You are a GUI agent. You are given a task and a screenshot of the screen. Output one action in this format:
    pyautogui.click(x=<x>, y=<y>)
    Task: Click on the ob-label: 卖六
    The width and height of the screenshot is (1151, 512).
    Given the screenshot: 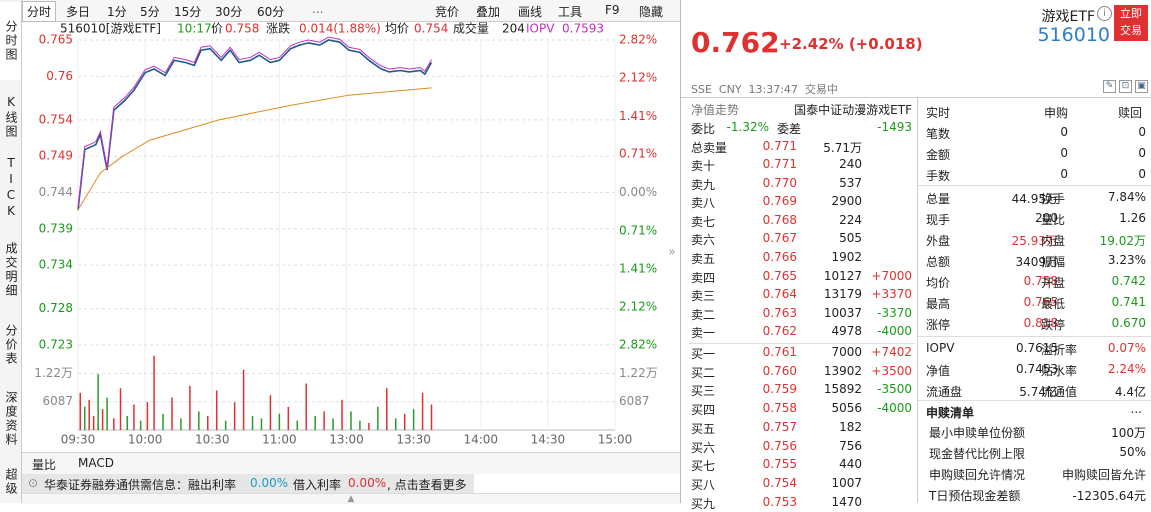 What is the action you would take?
    pyautogui.click(x=703, y=240)
    